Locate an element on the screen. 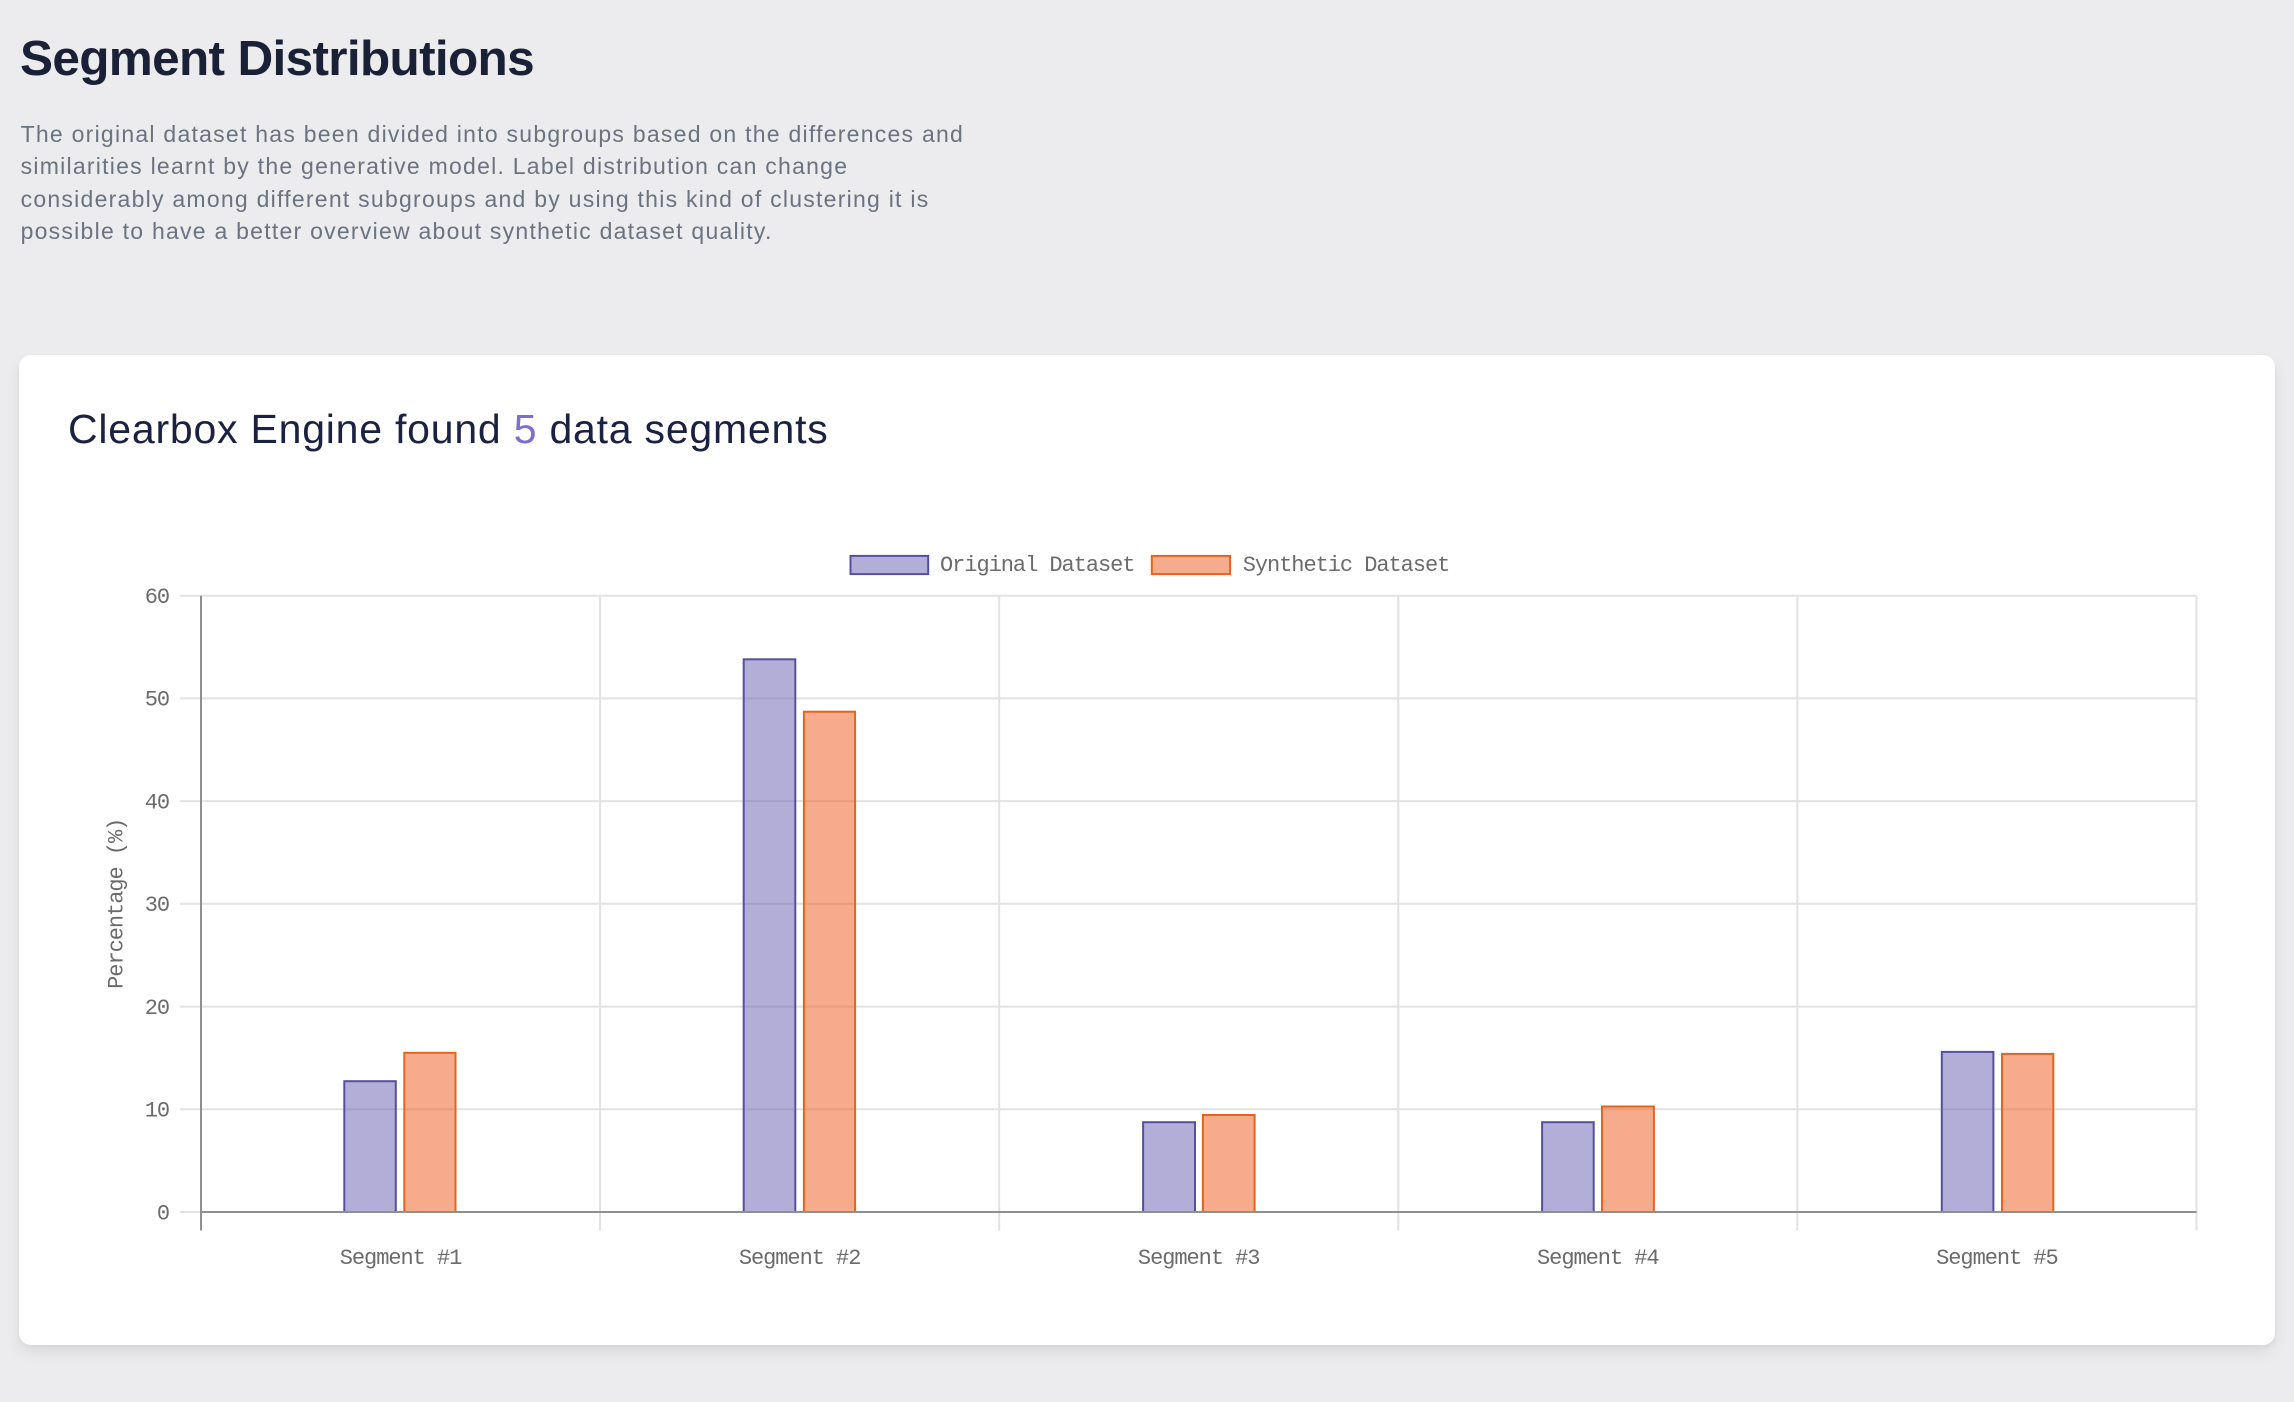 This screenshot has width=2294, height=1402. svg-text: Segment #3 is located at coordinates (1199, 1258).